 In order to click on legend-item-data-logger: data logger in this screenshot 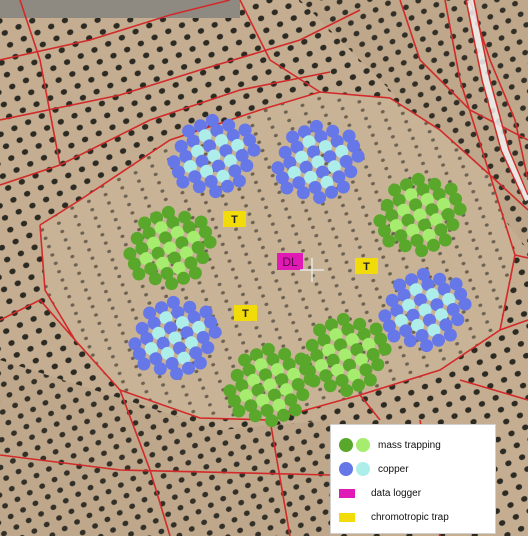, I will do `click(380, 493)`.